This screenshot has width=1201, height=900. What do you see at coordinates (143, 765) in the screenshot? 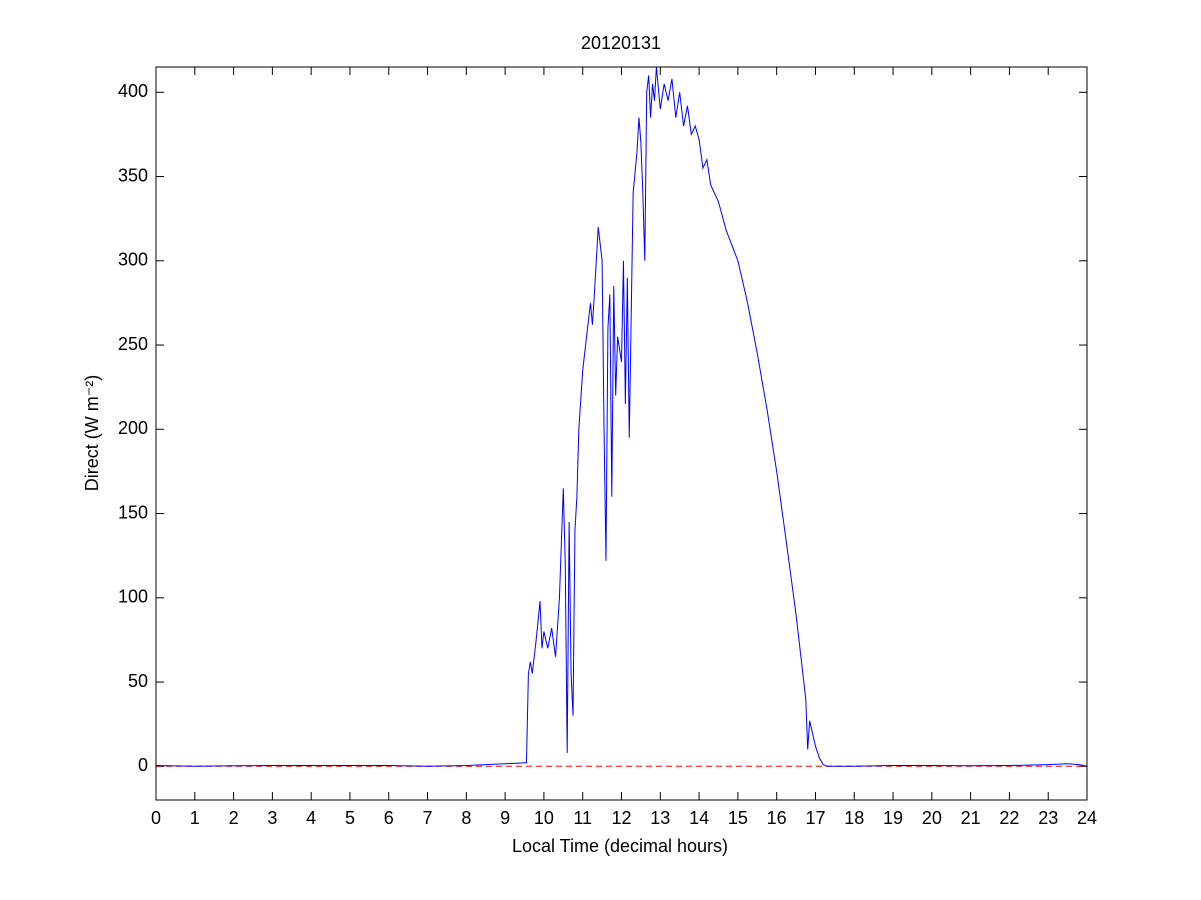
I see `y-tick-label: 0` at bounding box center [143, 765].